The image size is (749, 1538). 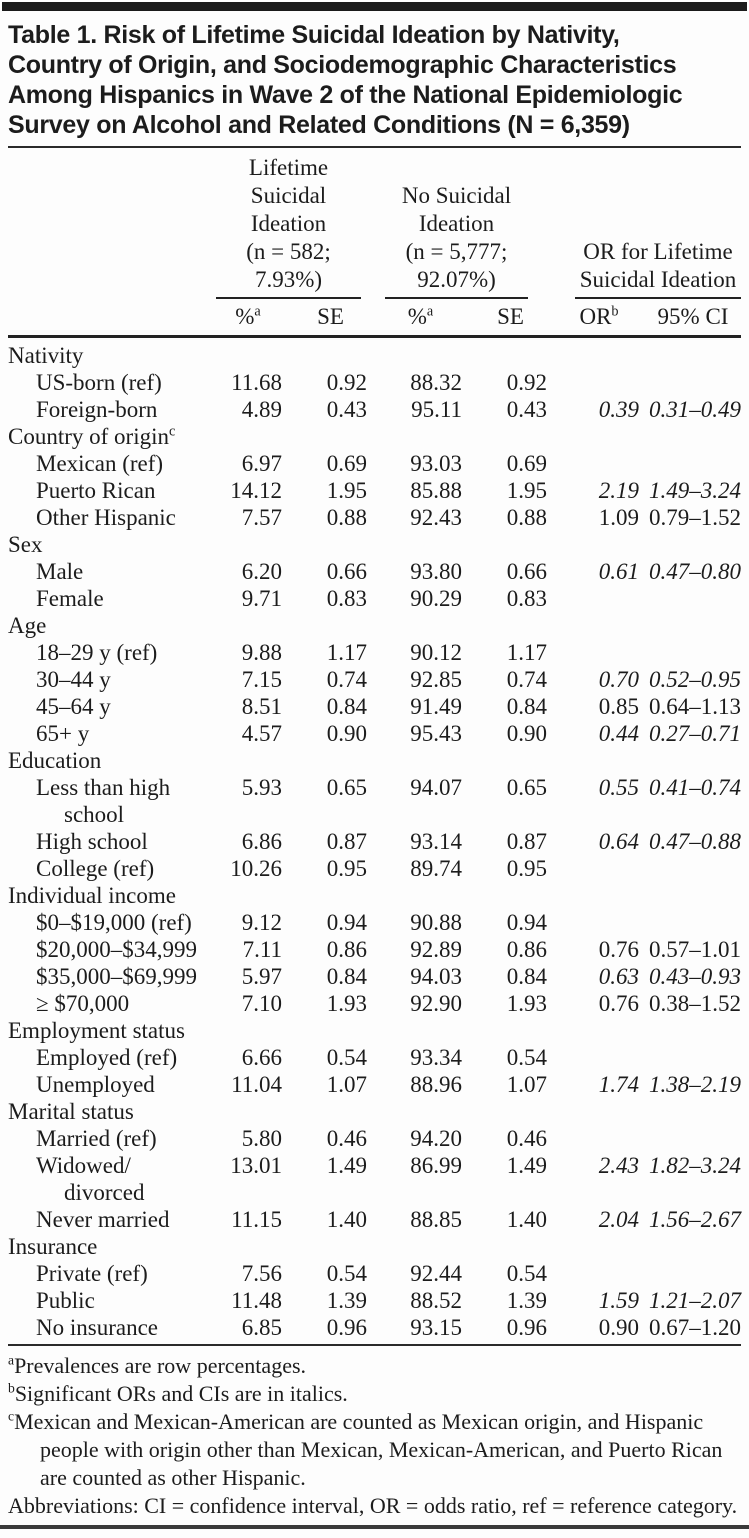 What do you see at coordinates (97, 409) in the screenshot?
I see `row-label: Foreign-born` at bounding box center [97, 409].